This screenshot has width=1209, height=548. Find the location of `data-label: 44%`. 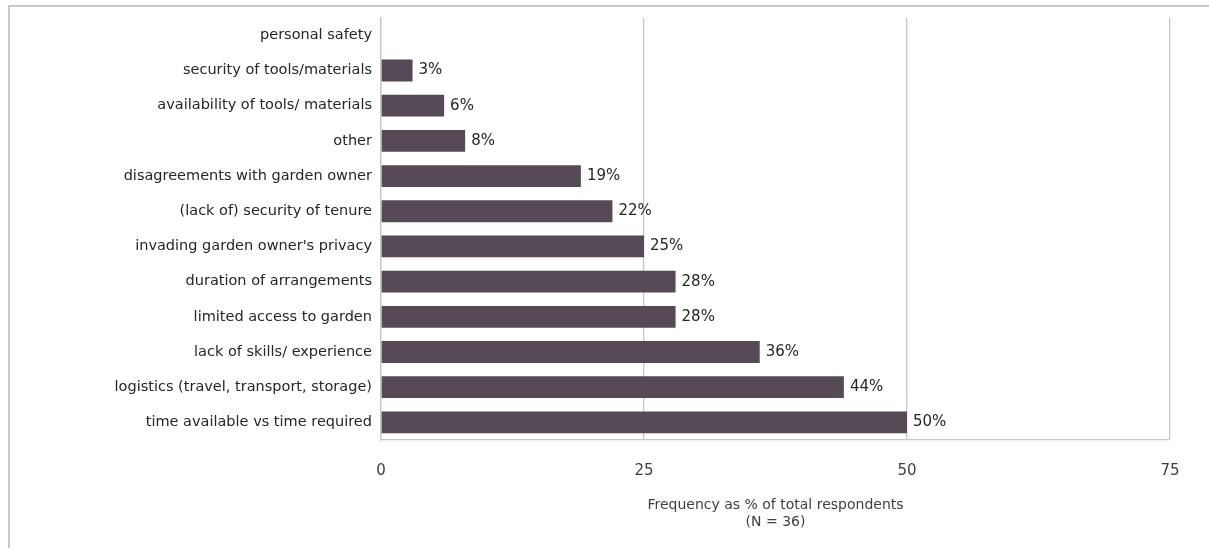

data-label: 44% is located at coordinates (866, 386).